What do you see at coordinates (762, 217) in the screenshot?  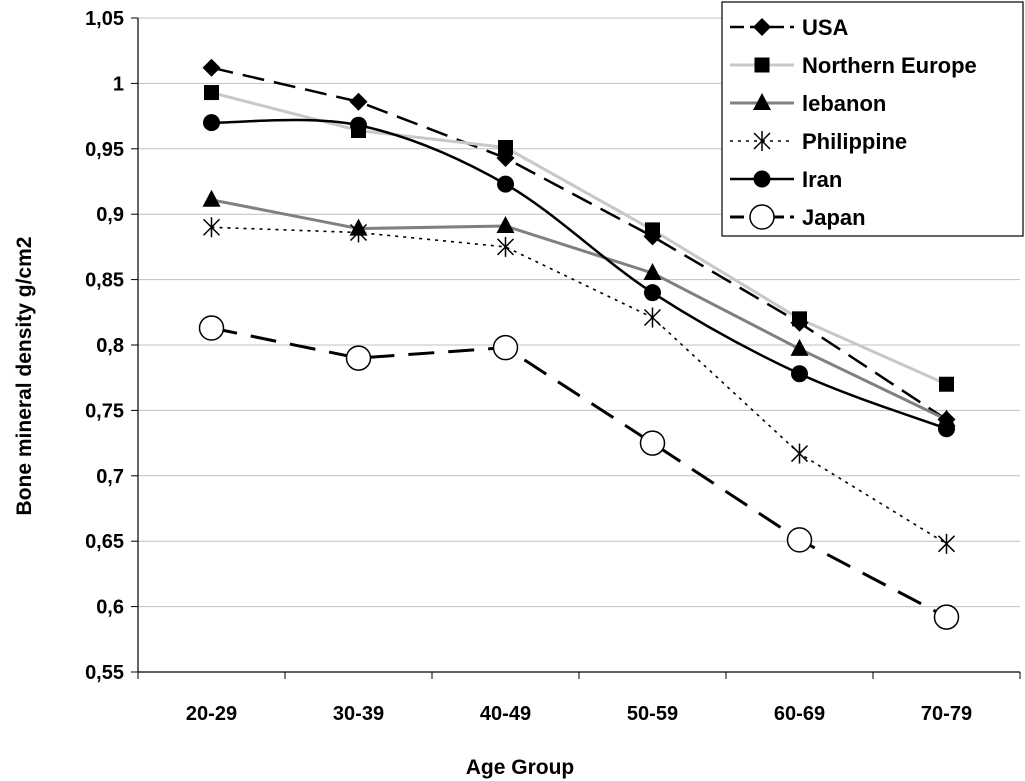 I see `legend-marker-japan` at bounding box center [762, 217].